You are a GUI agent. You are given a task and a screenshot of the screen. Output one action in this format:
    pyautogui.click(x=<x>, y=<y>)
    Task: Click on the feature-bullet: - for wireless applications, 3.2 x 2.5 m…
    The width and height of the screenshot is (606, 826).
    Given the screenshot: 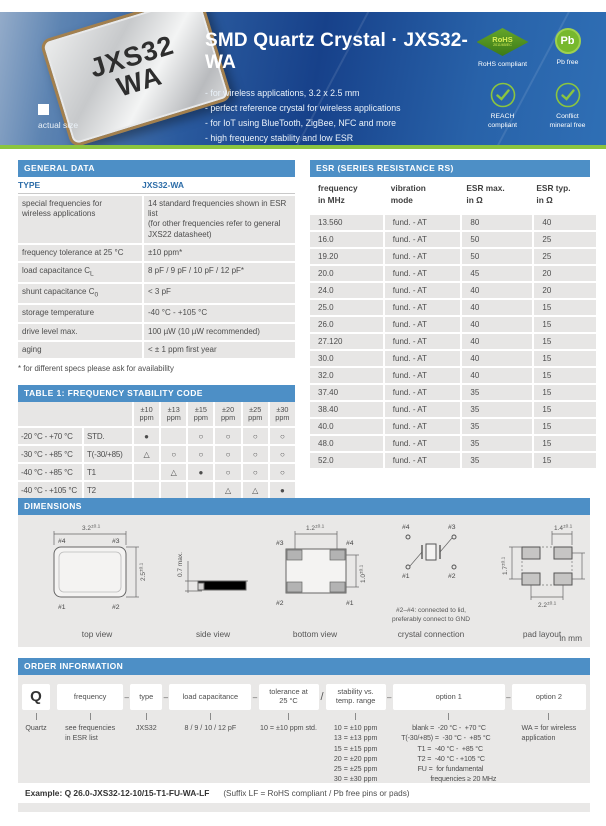 What is the action you would take?
    pyautogui.click(x=282, y=93)
    